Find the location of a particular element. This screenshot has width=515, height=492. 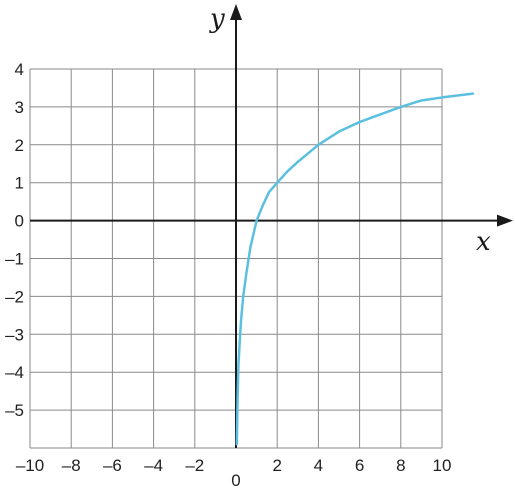

y-tick-label: –1 is located at coordinates (14, 259).